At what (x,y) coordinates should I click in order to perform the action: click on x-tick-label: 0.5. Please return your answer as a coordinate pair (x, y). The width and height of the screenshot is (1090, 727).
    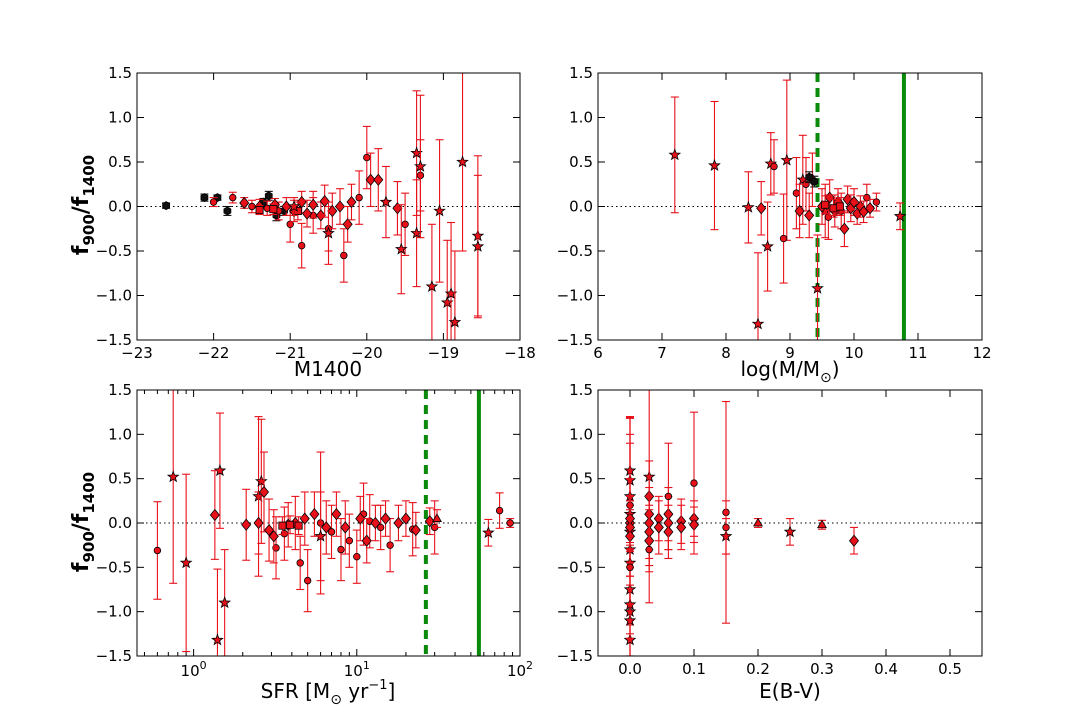
    Looking at the image, I should click on (950, 669).